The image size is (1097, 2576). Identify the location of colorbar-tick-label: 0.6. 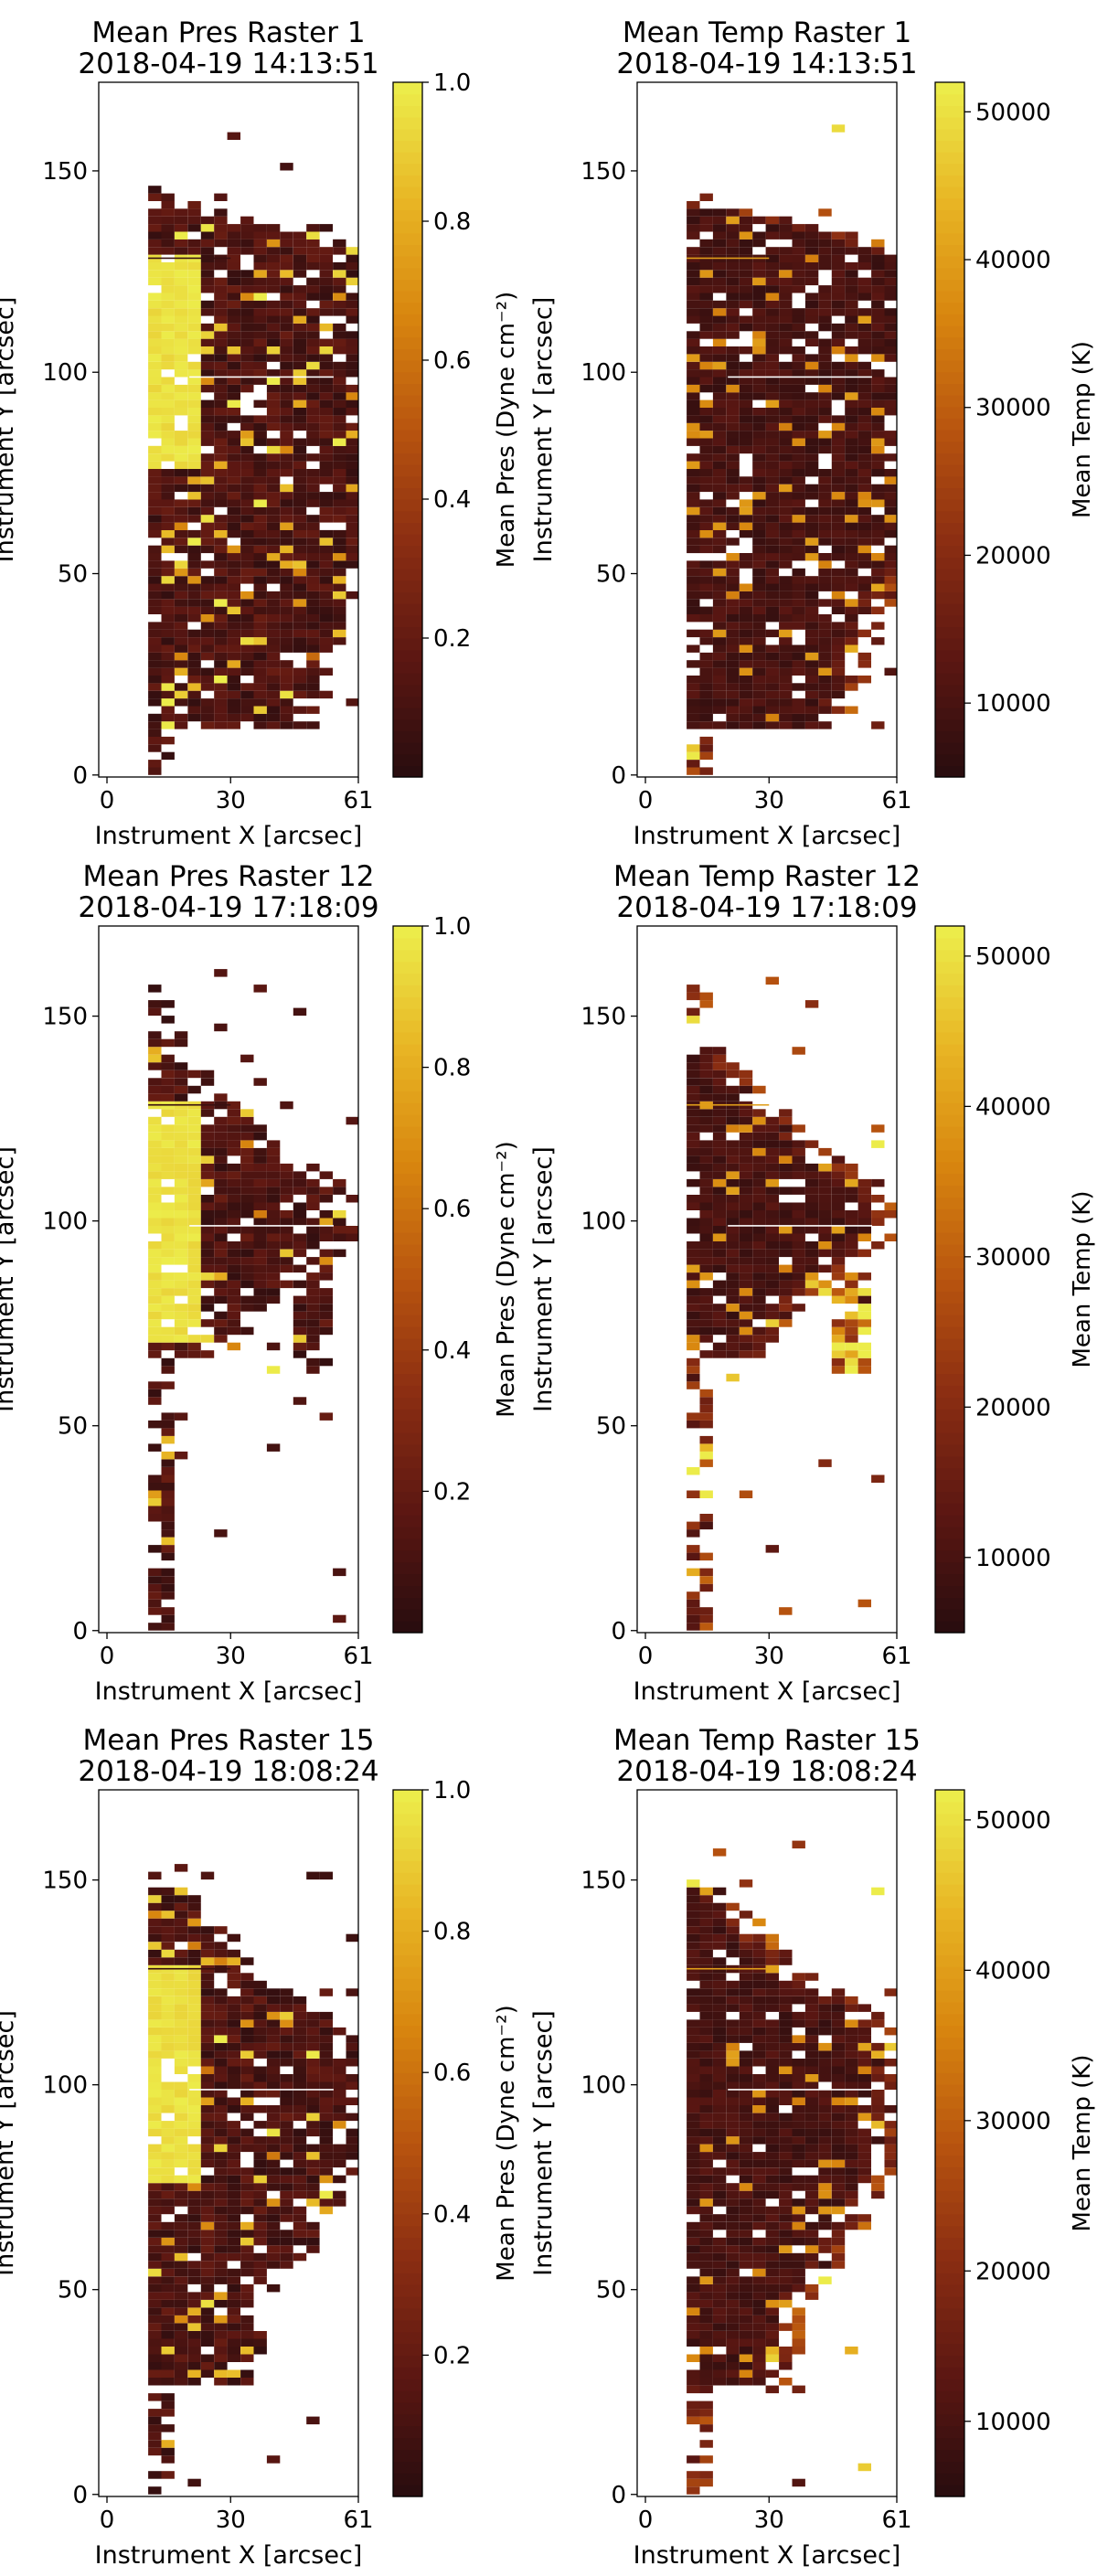
(452, 361).